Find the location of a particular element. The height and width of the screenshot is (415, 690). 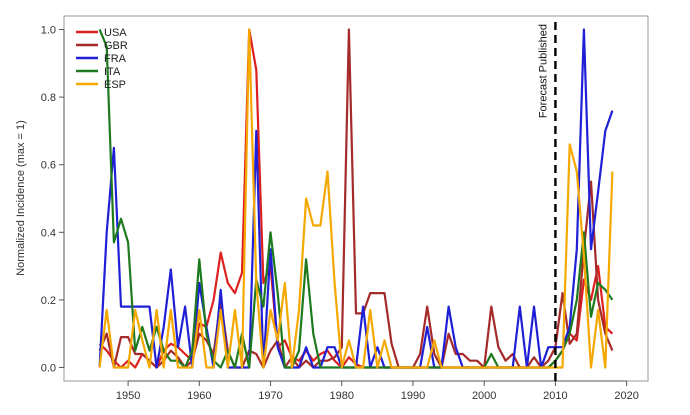

forecast-published-label: Forecast Published is located at coordinates (543, 71).